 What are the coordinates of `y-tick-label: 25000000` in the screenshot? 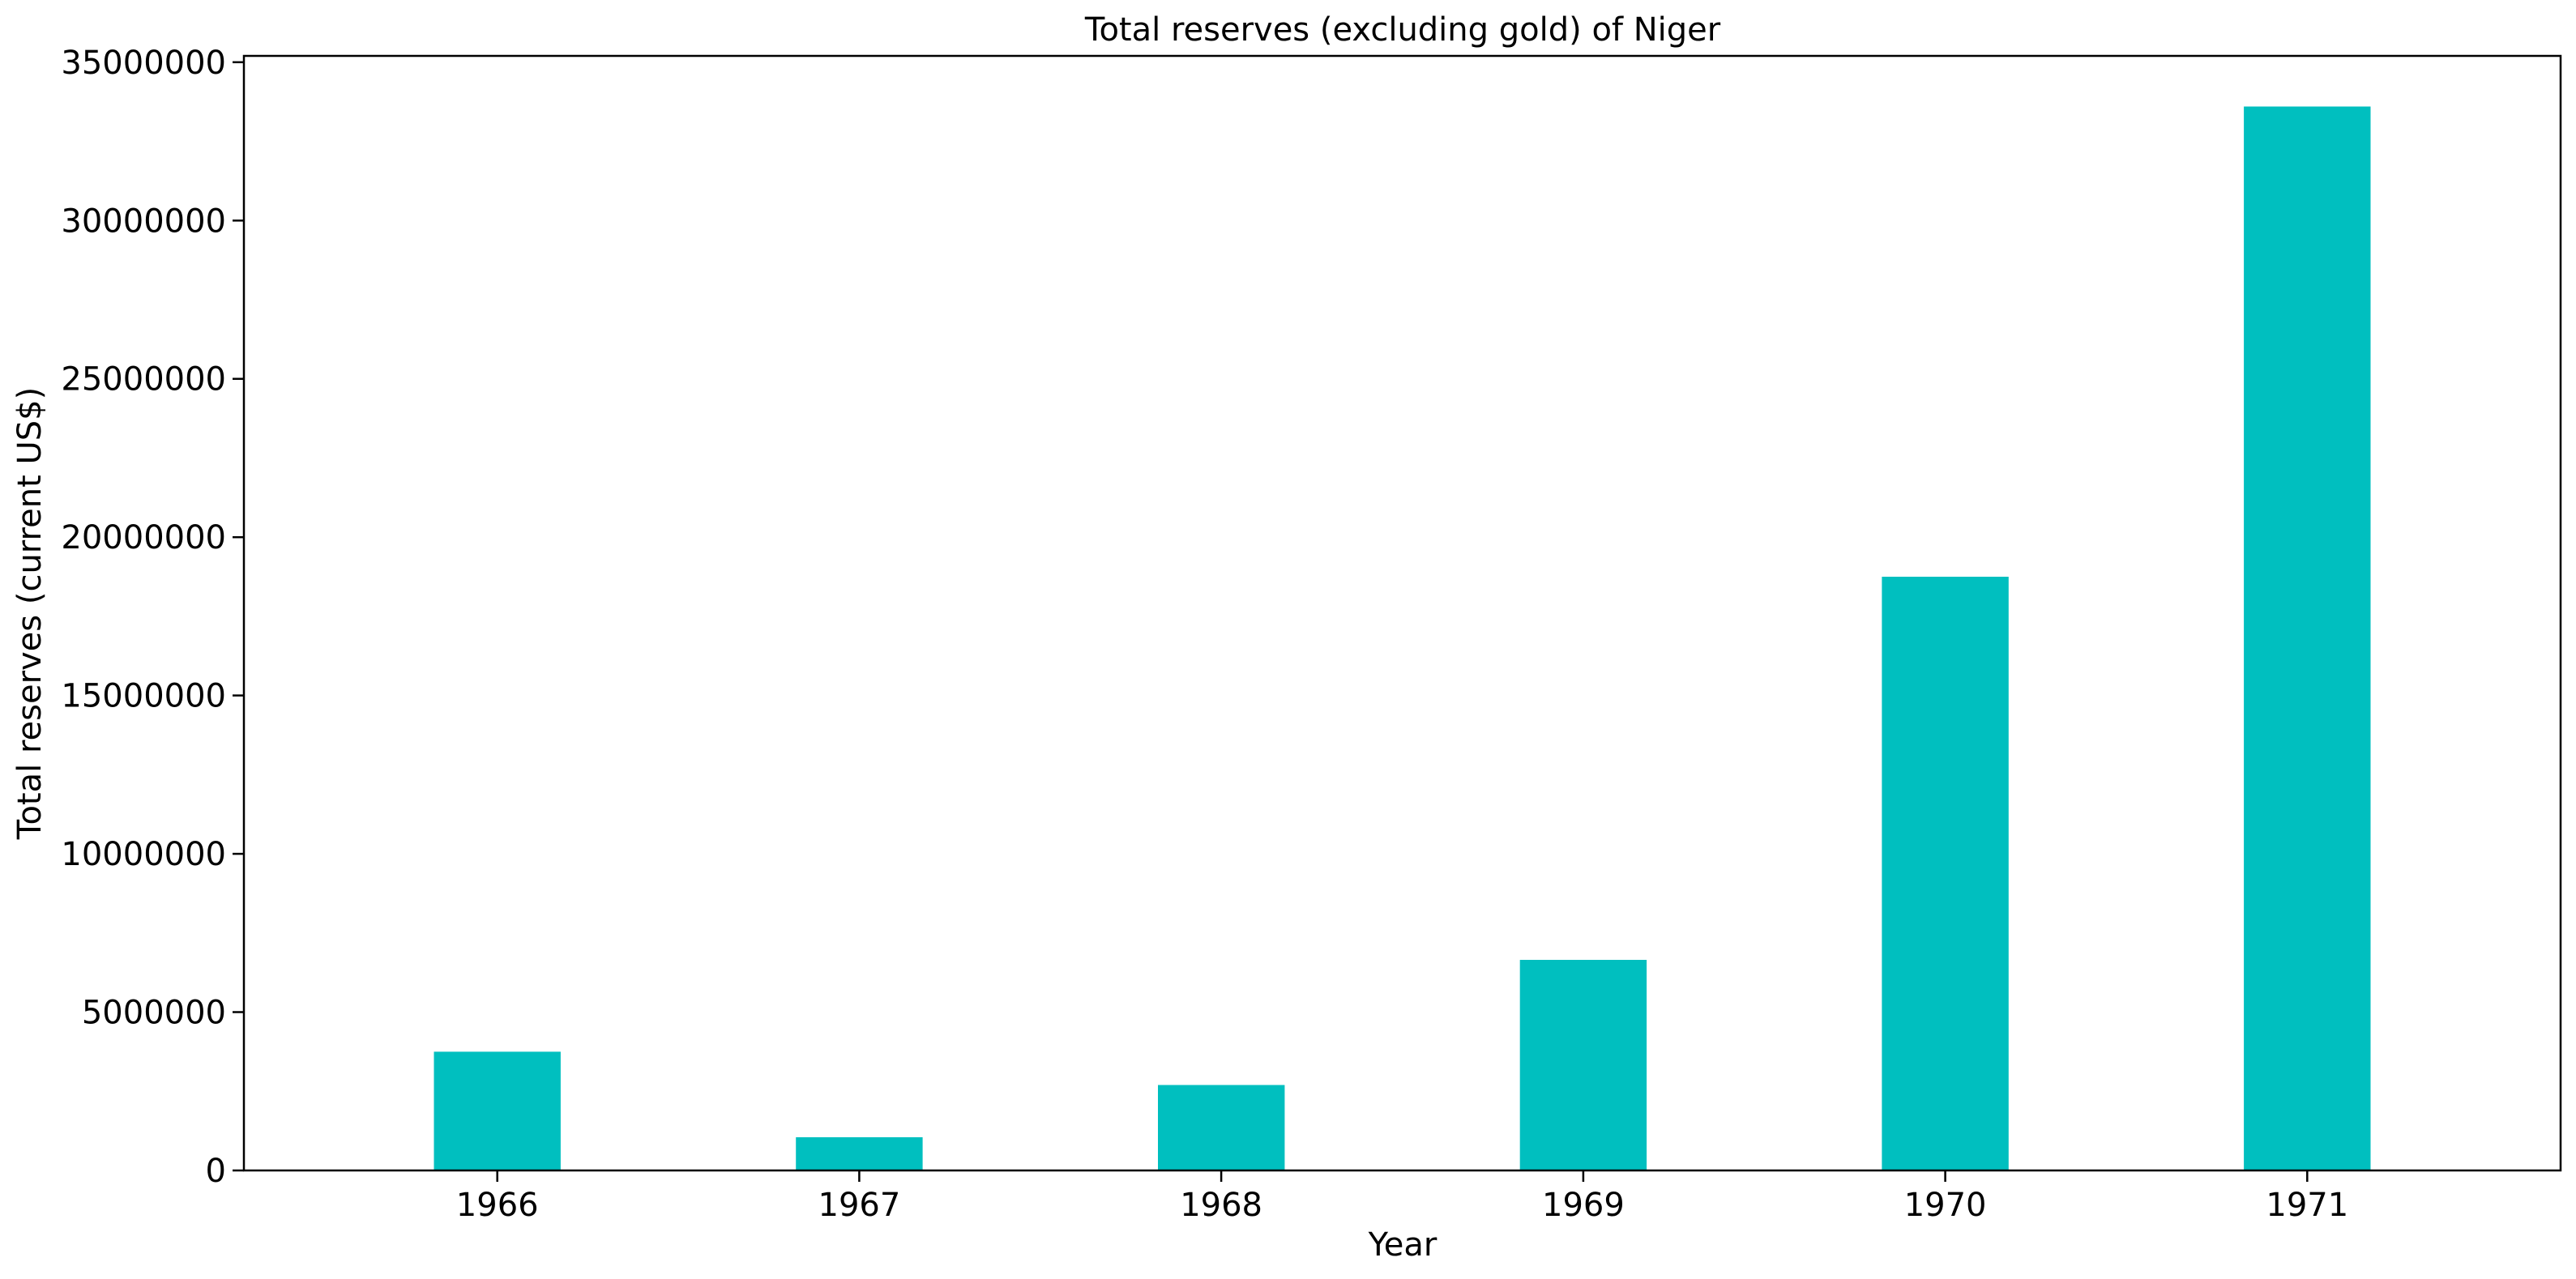 It's located at (143, 380).